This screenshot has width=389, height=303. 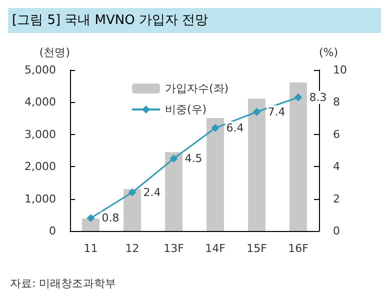 I want to click on data-label: 4.5, so click(x=193, y=159).